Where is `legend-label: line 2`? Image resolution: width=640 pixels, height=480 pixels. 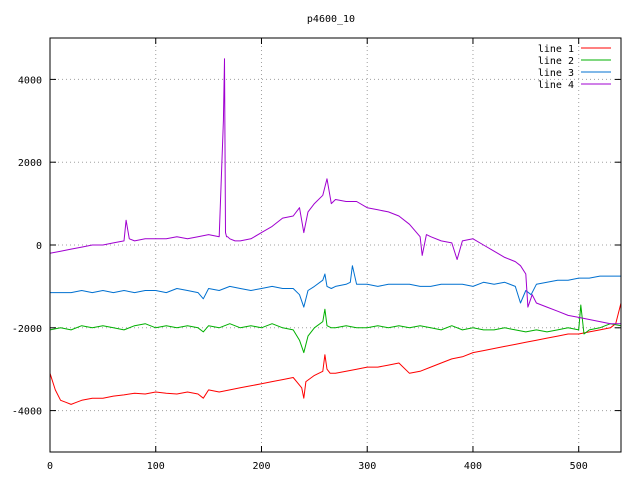 legend-label: line 2 is located at coordinates (556, 61).